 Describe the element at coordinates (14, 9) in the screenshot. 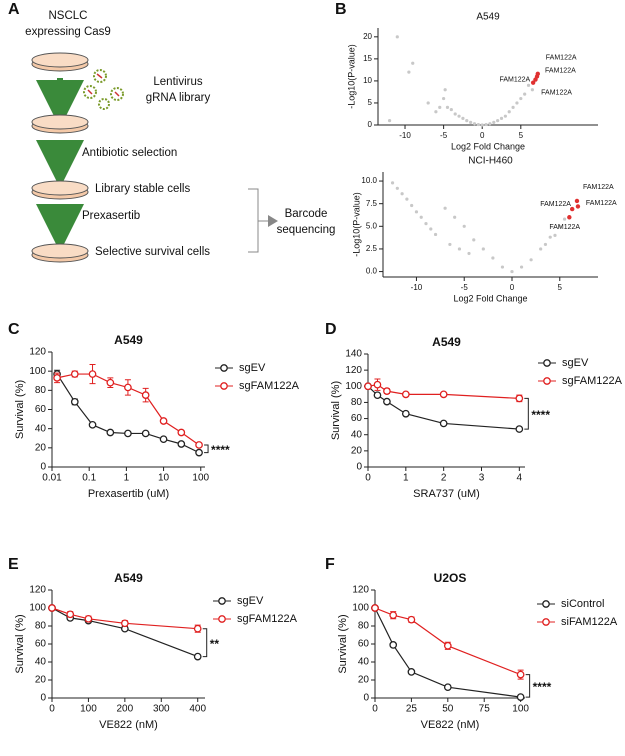

I see `panel-label: A` at that location.